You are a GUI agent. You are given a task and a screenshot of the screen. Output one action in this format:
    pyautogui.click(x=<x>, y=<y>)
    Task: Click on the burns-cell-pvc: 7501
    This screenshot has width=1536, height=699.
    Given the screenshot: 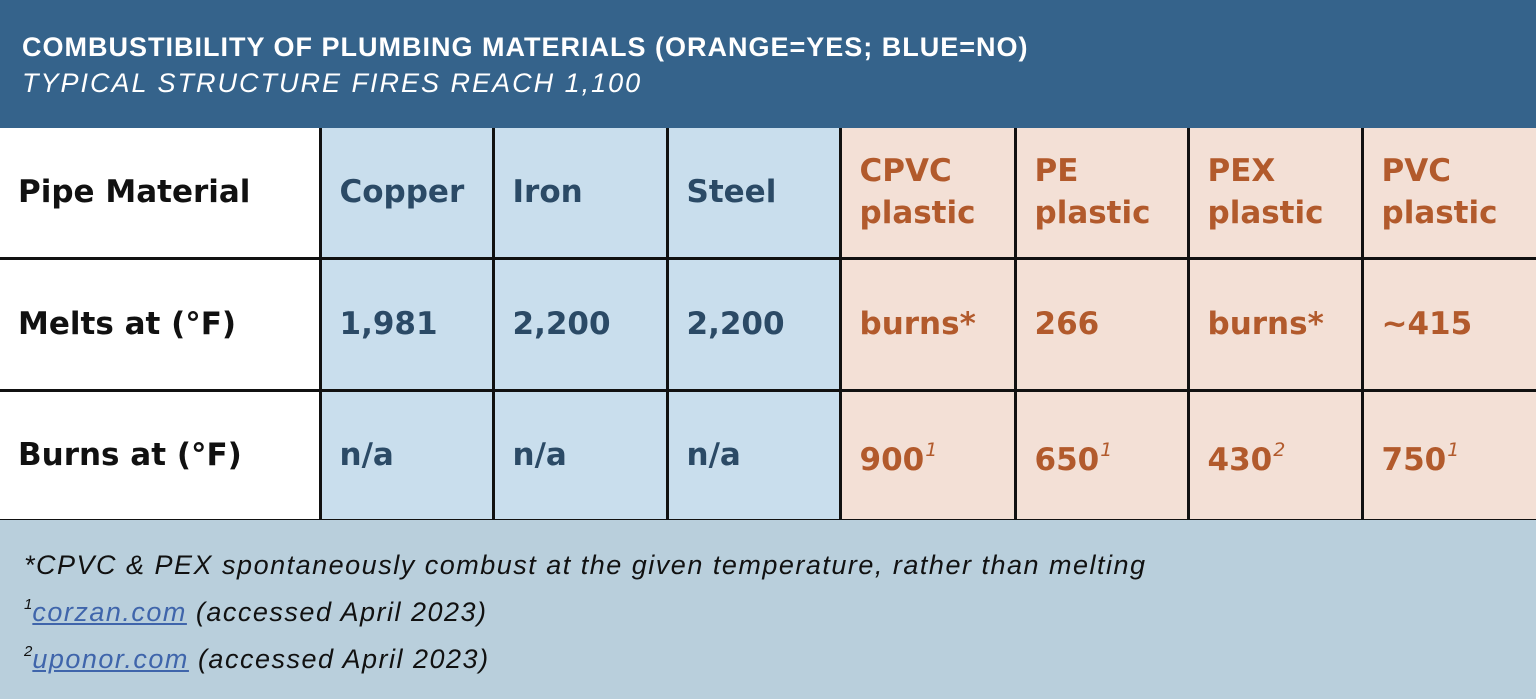 What is the action you would take?
    pyautogui.click(x=1448, y=455)
    